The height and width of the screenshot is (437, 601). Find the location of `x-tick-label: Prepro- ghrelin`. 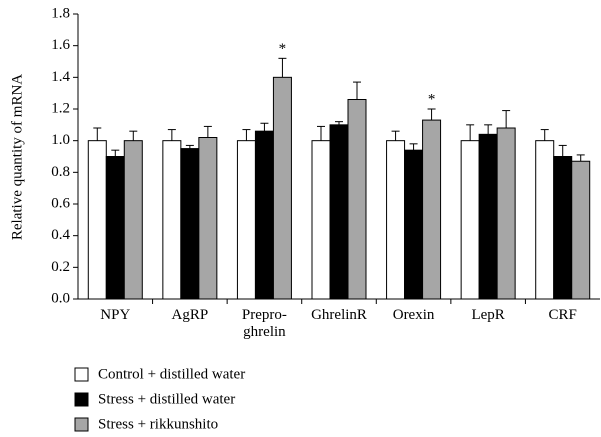

x-tick-label: Prepro- ghrelin is located at coordinates (264, 323).